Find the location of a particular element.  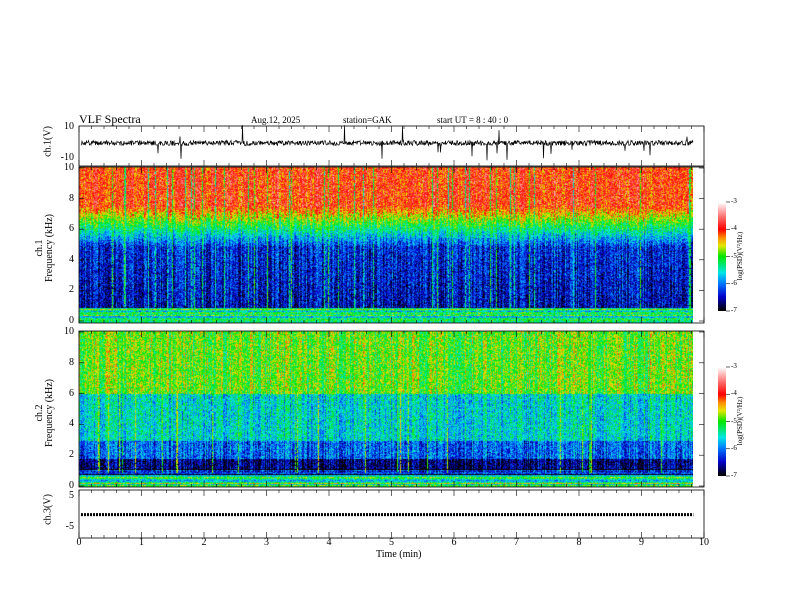

figure-title: VLF Spectra is located at coordinates (110, 119).